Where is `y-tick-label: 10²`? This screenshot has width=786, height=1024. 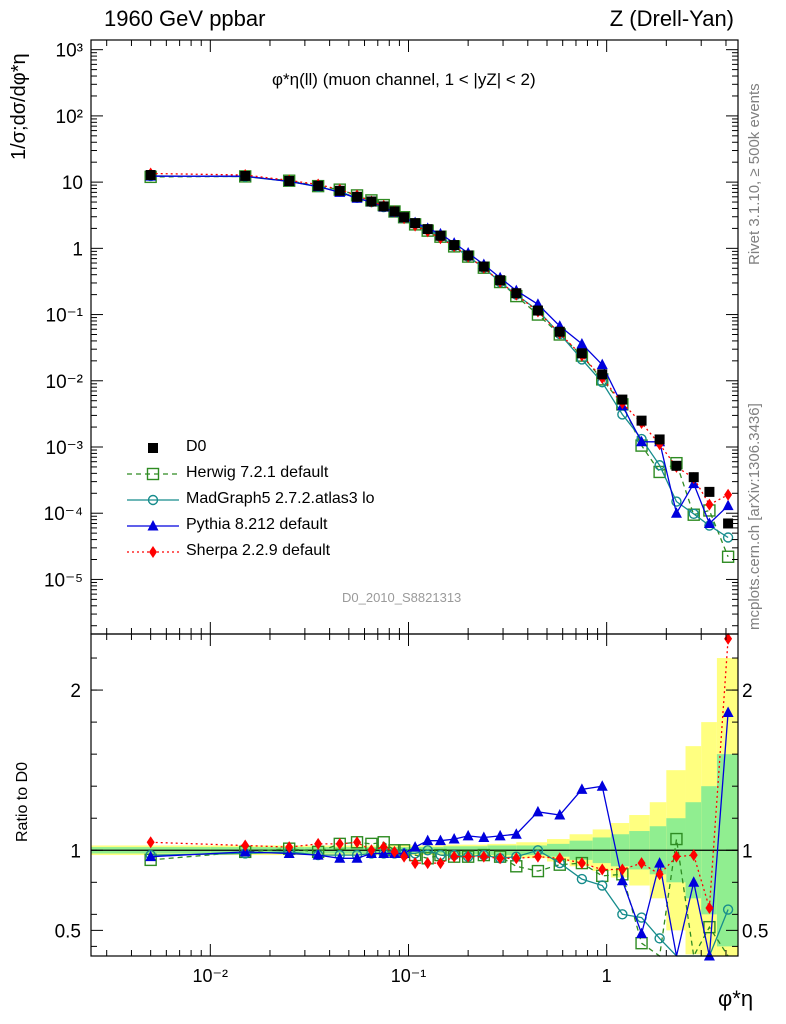
y-tick-label: 10² is located at coordinates (69, 117).